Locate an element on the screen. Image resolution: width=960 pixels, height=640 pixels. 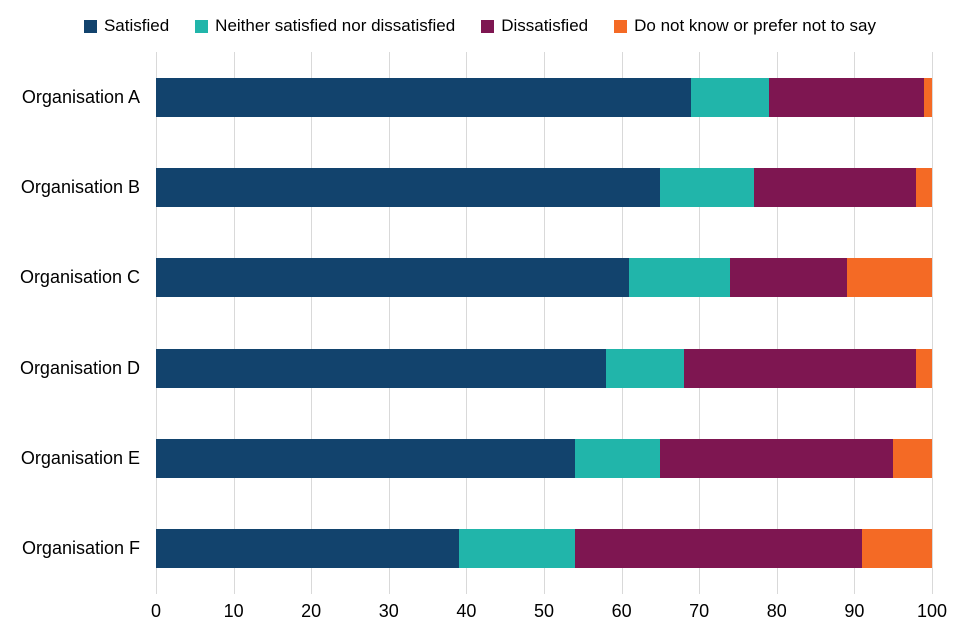
category-label: Organisation B is located at coordinates (80, 187).